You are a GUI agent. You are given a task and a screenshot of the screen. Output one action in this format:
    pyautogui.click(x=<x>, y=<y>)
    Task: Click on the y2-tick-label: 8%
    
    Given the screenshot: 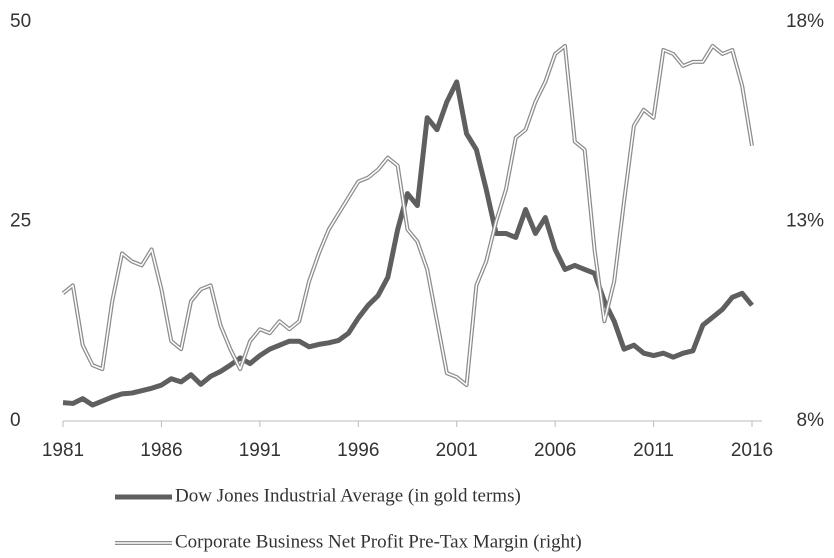 What is the action you would take?
    pyautogui.click(x=811, y=420)
    